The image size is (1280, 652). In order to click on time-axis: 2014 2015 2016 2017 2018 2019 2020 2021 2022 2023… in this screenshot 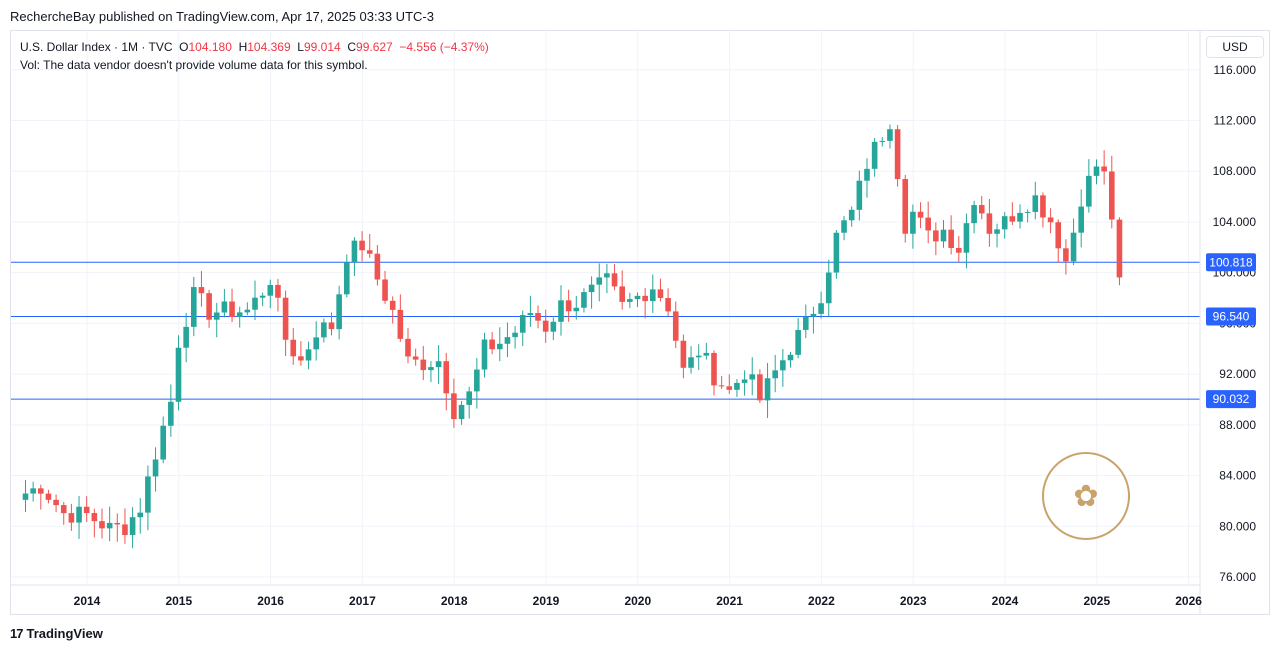, I will do `click(606, 596)`.